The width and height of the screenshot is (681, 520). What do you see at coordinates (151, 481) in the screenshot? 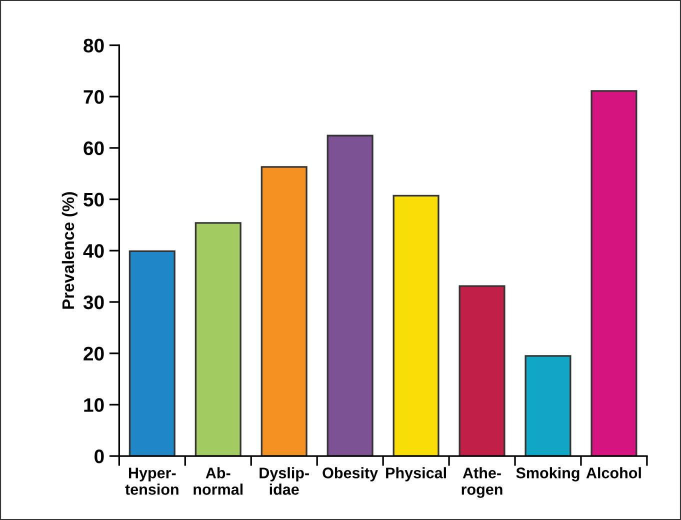
I see `x-tick-label: Hyper- tension` at bounding box center [151, 481].